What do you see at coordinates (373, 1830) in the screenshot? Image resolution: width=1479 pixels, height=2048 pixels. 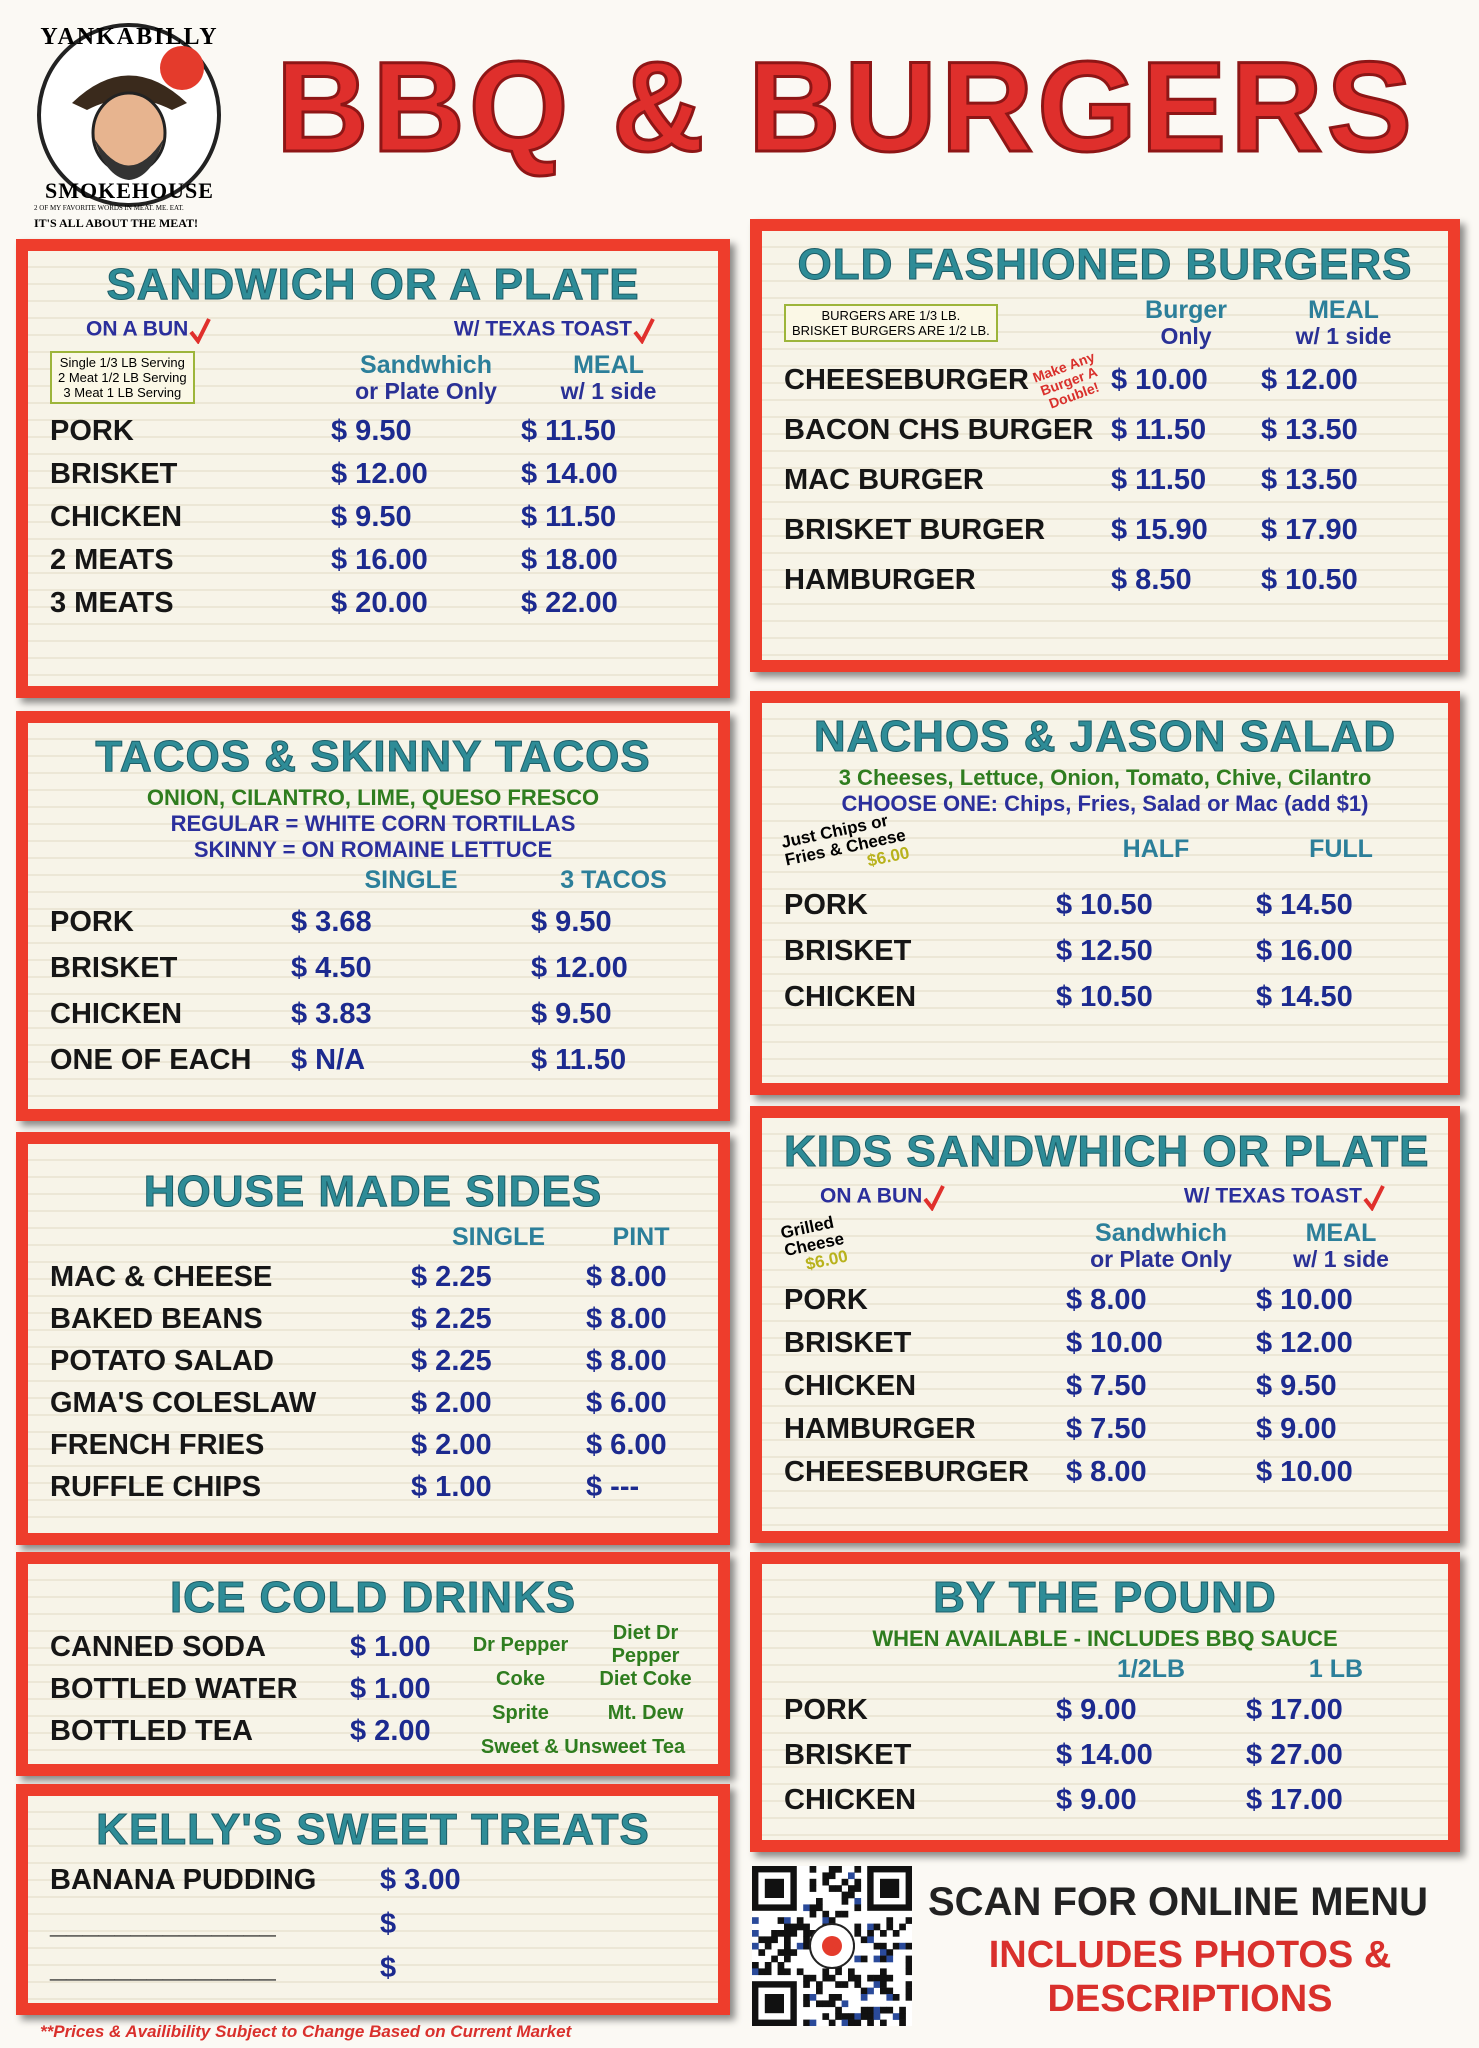 I see `section-title: KELLY'S SWEET TREATS` at bounding box center [373, 1830].